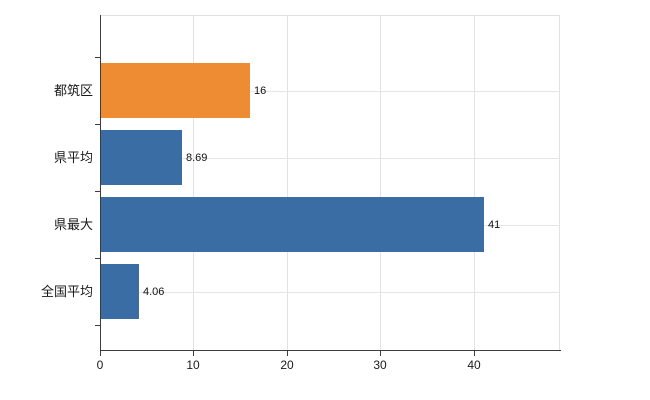 The height and width of the screenshot is (400, 650). Describe the element at coordinates (66, 291) in the screenshot. I see `category-label: 全国平均` at that location.